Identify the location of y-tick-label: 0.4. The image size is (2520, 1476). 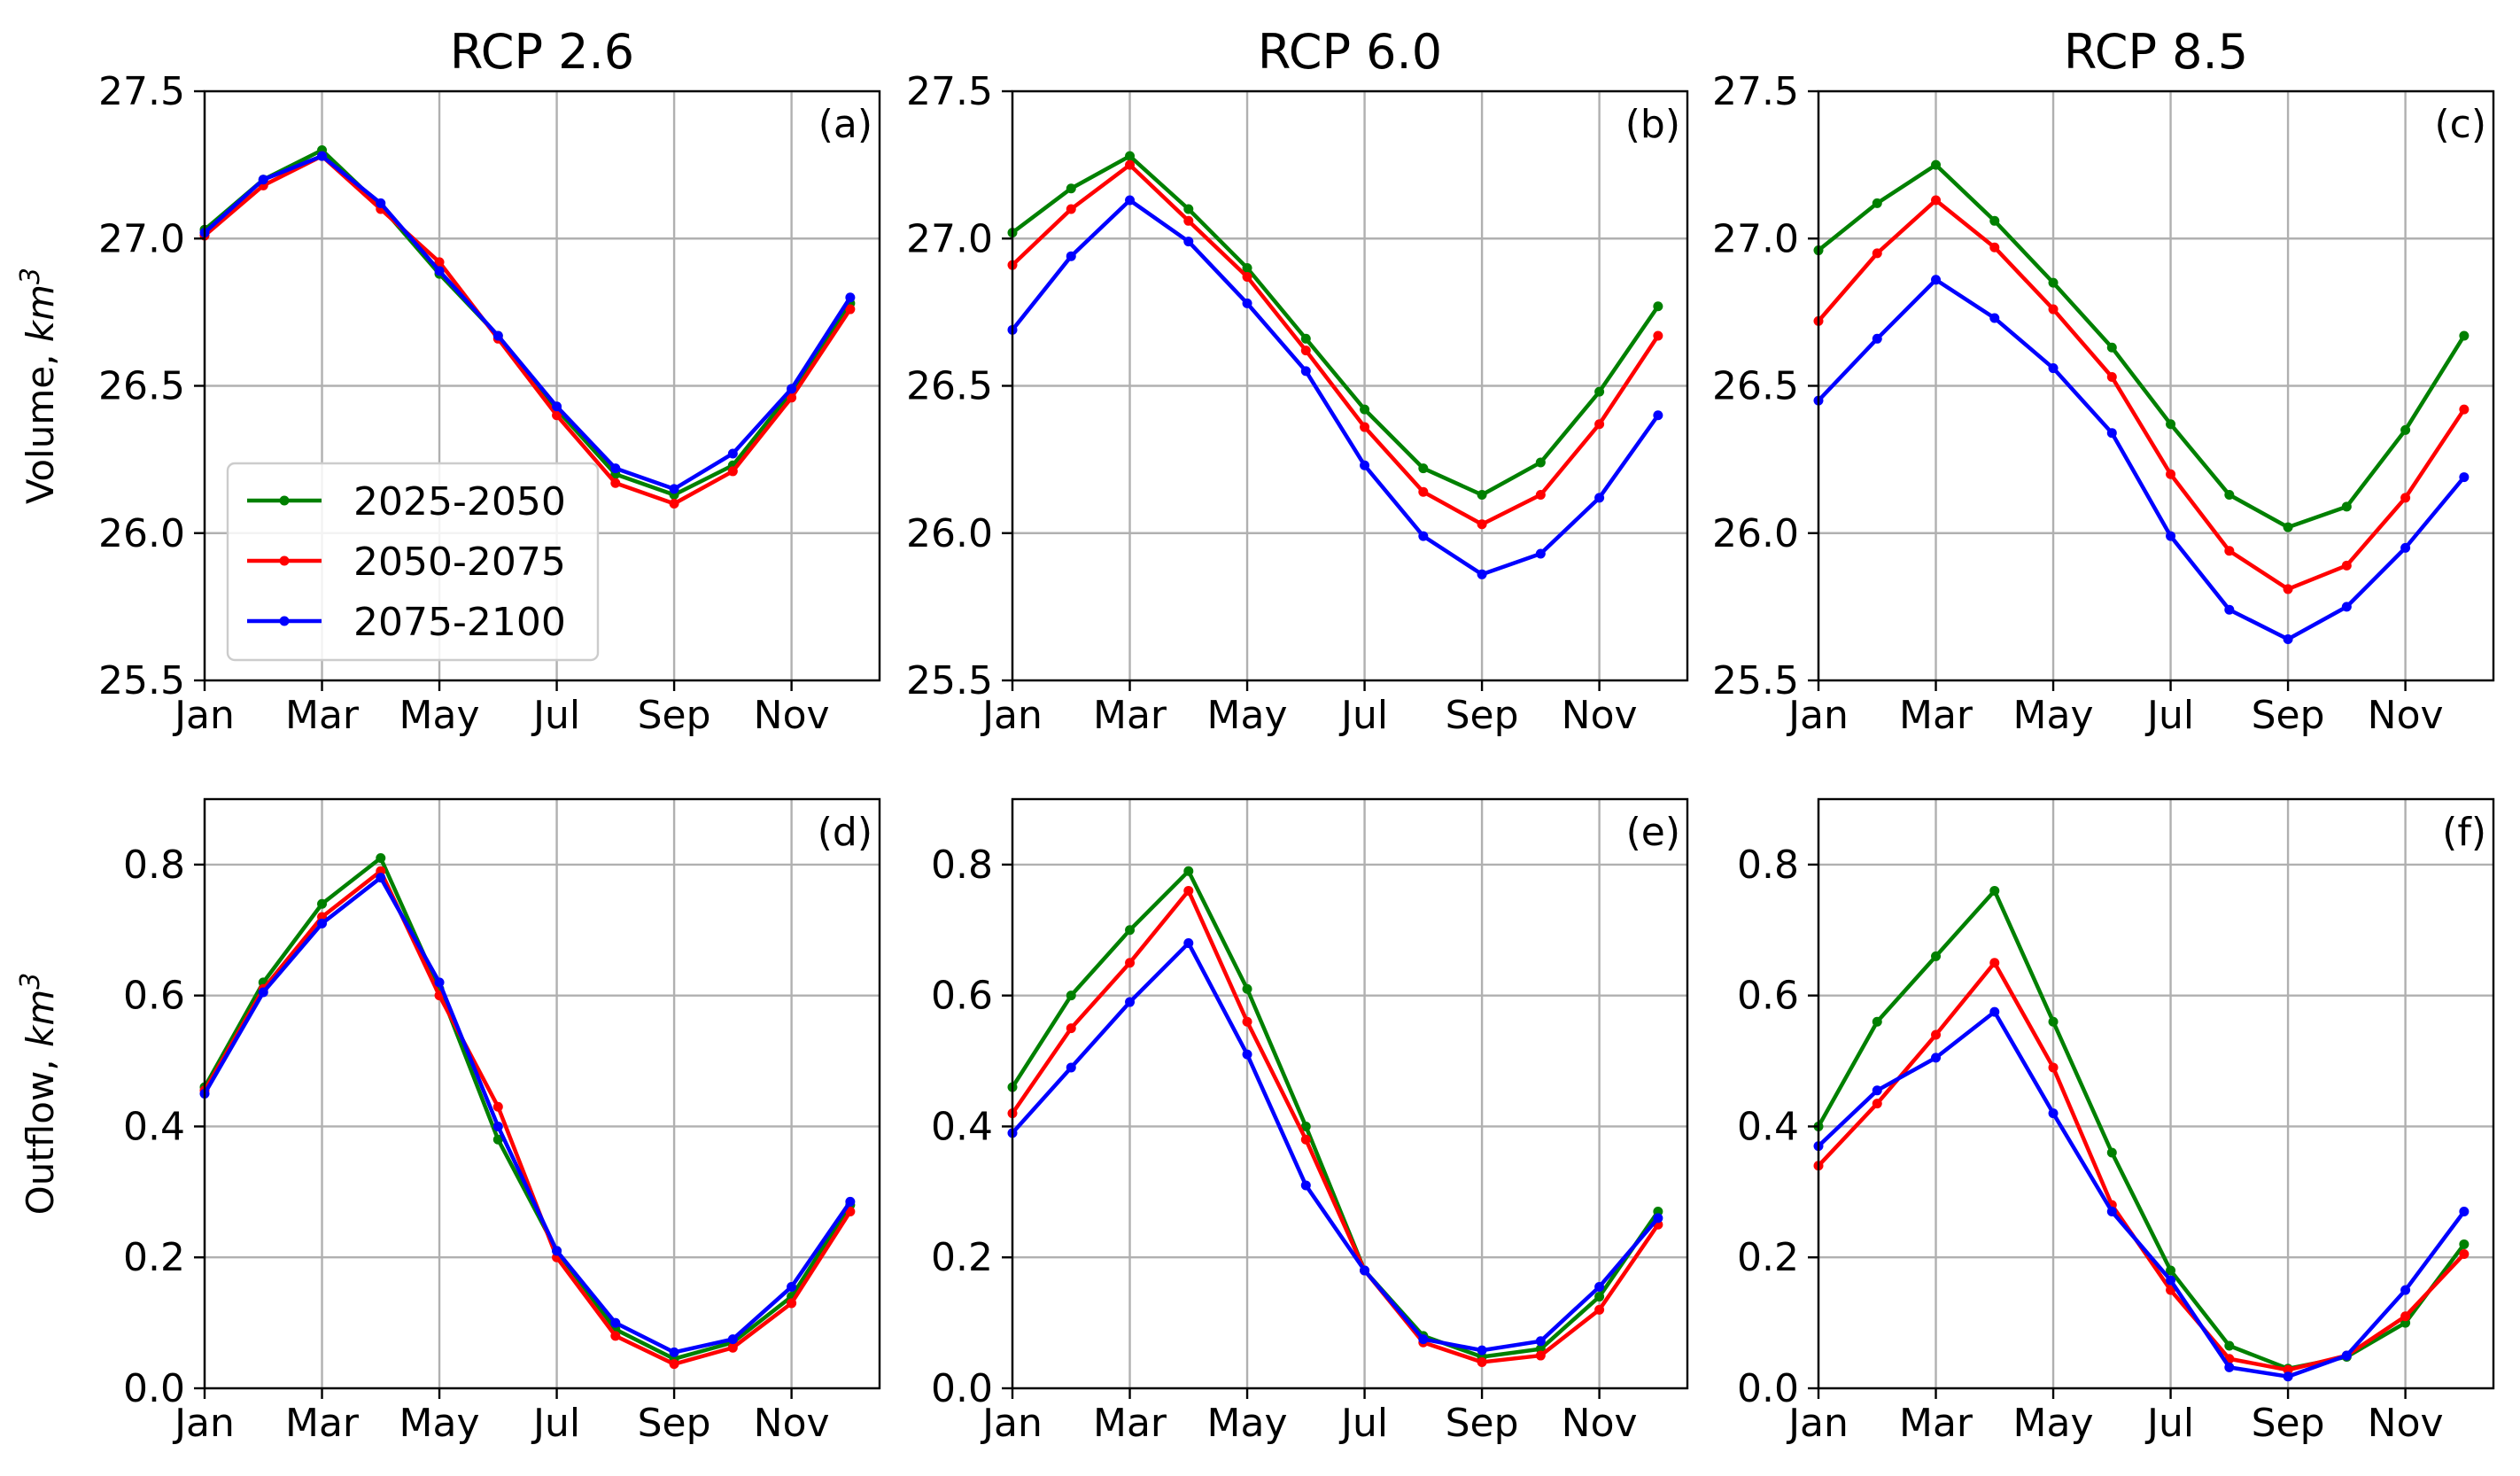
(962, 1126).